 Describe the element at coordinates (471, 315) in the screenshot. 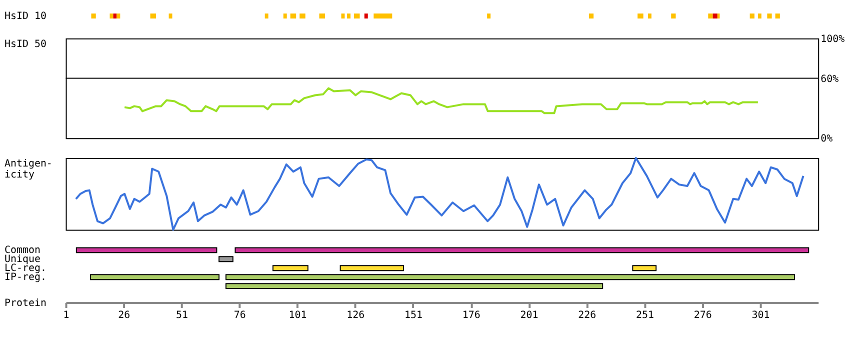

I see `x-tick-label: 176` at that location.